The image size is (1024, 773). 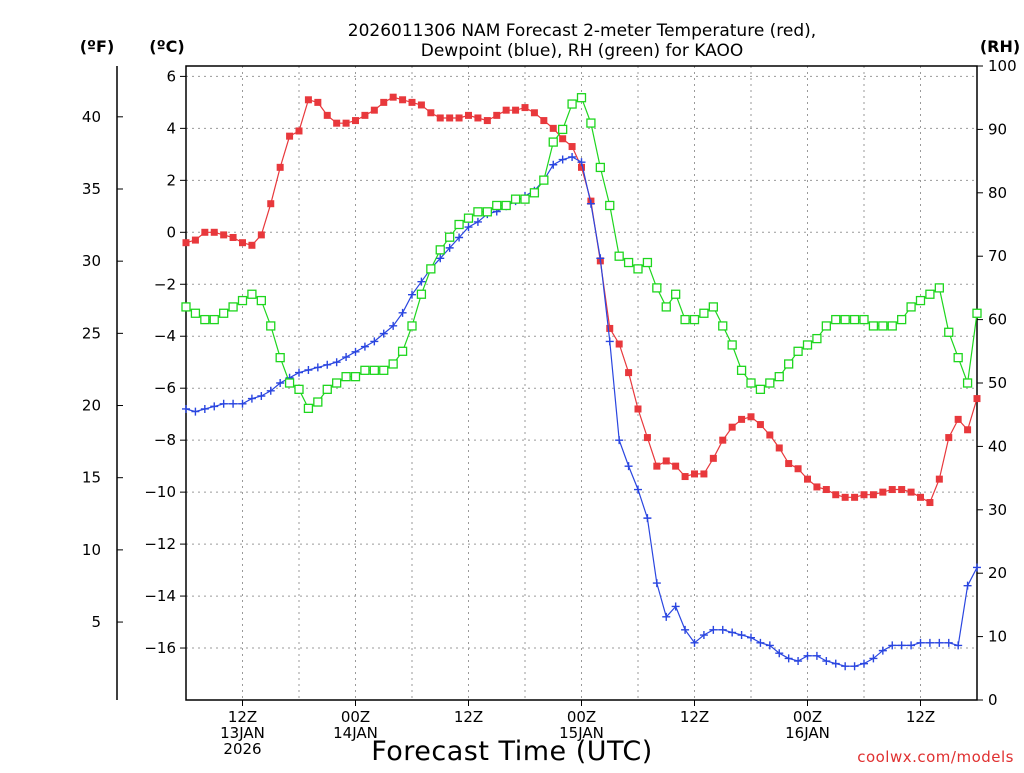 I want to click on fahrenheit-tick-label: 35, so click(x=91, y=189).